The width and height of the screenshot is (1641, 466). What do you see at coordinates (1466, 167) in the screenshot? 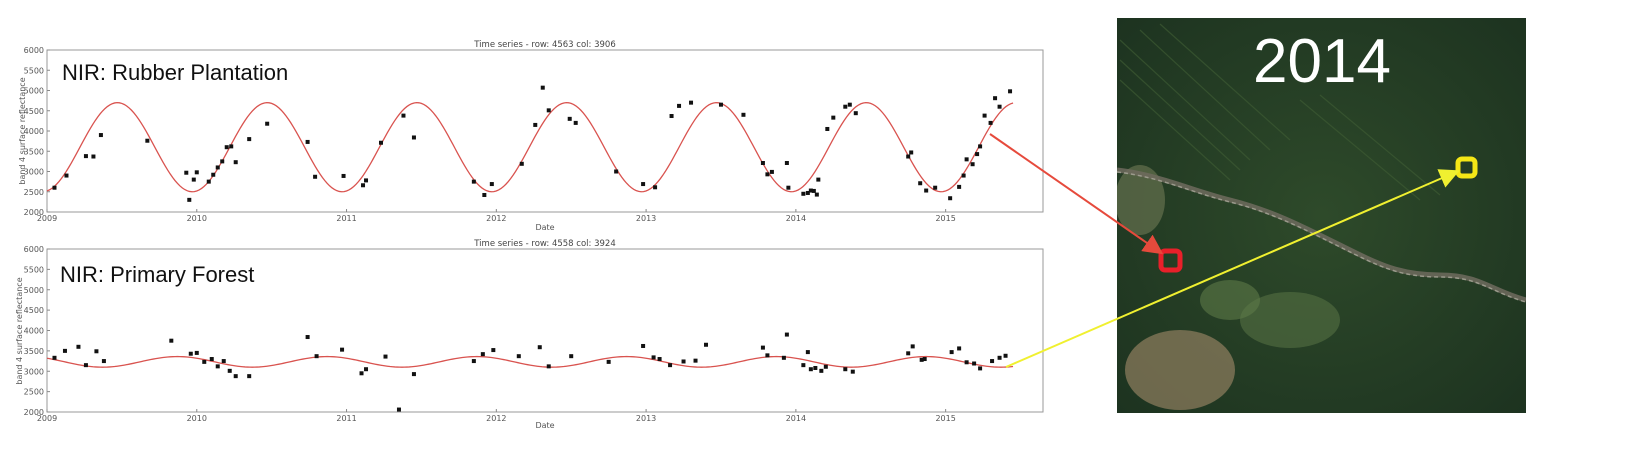
I see `primary-forest-marker` at bounding box center [1466, 167].